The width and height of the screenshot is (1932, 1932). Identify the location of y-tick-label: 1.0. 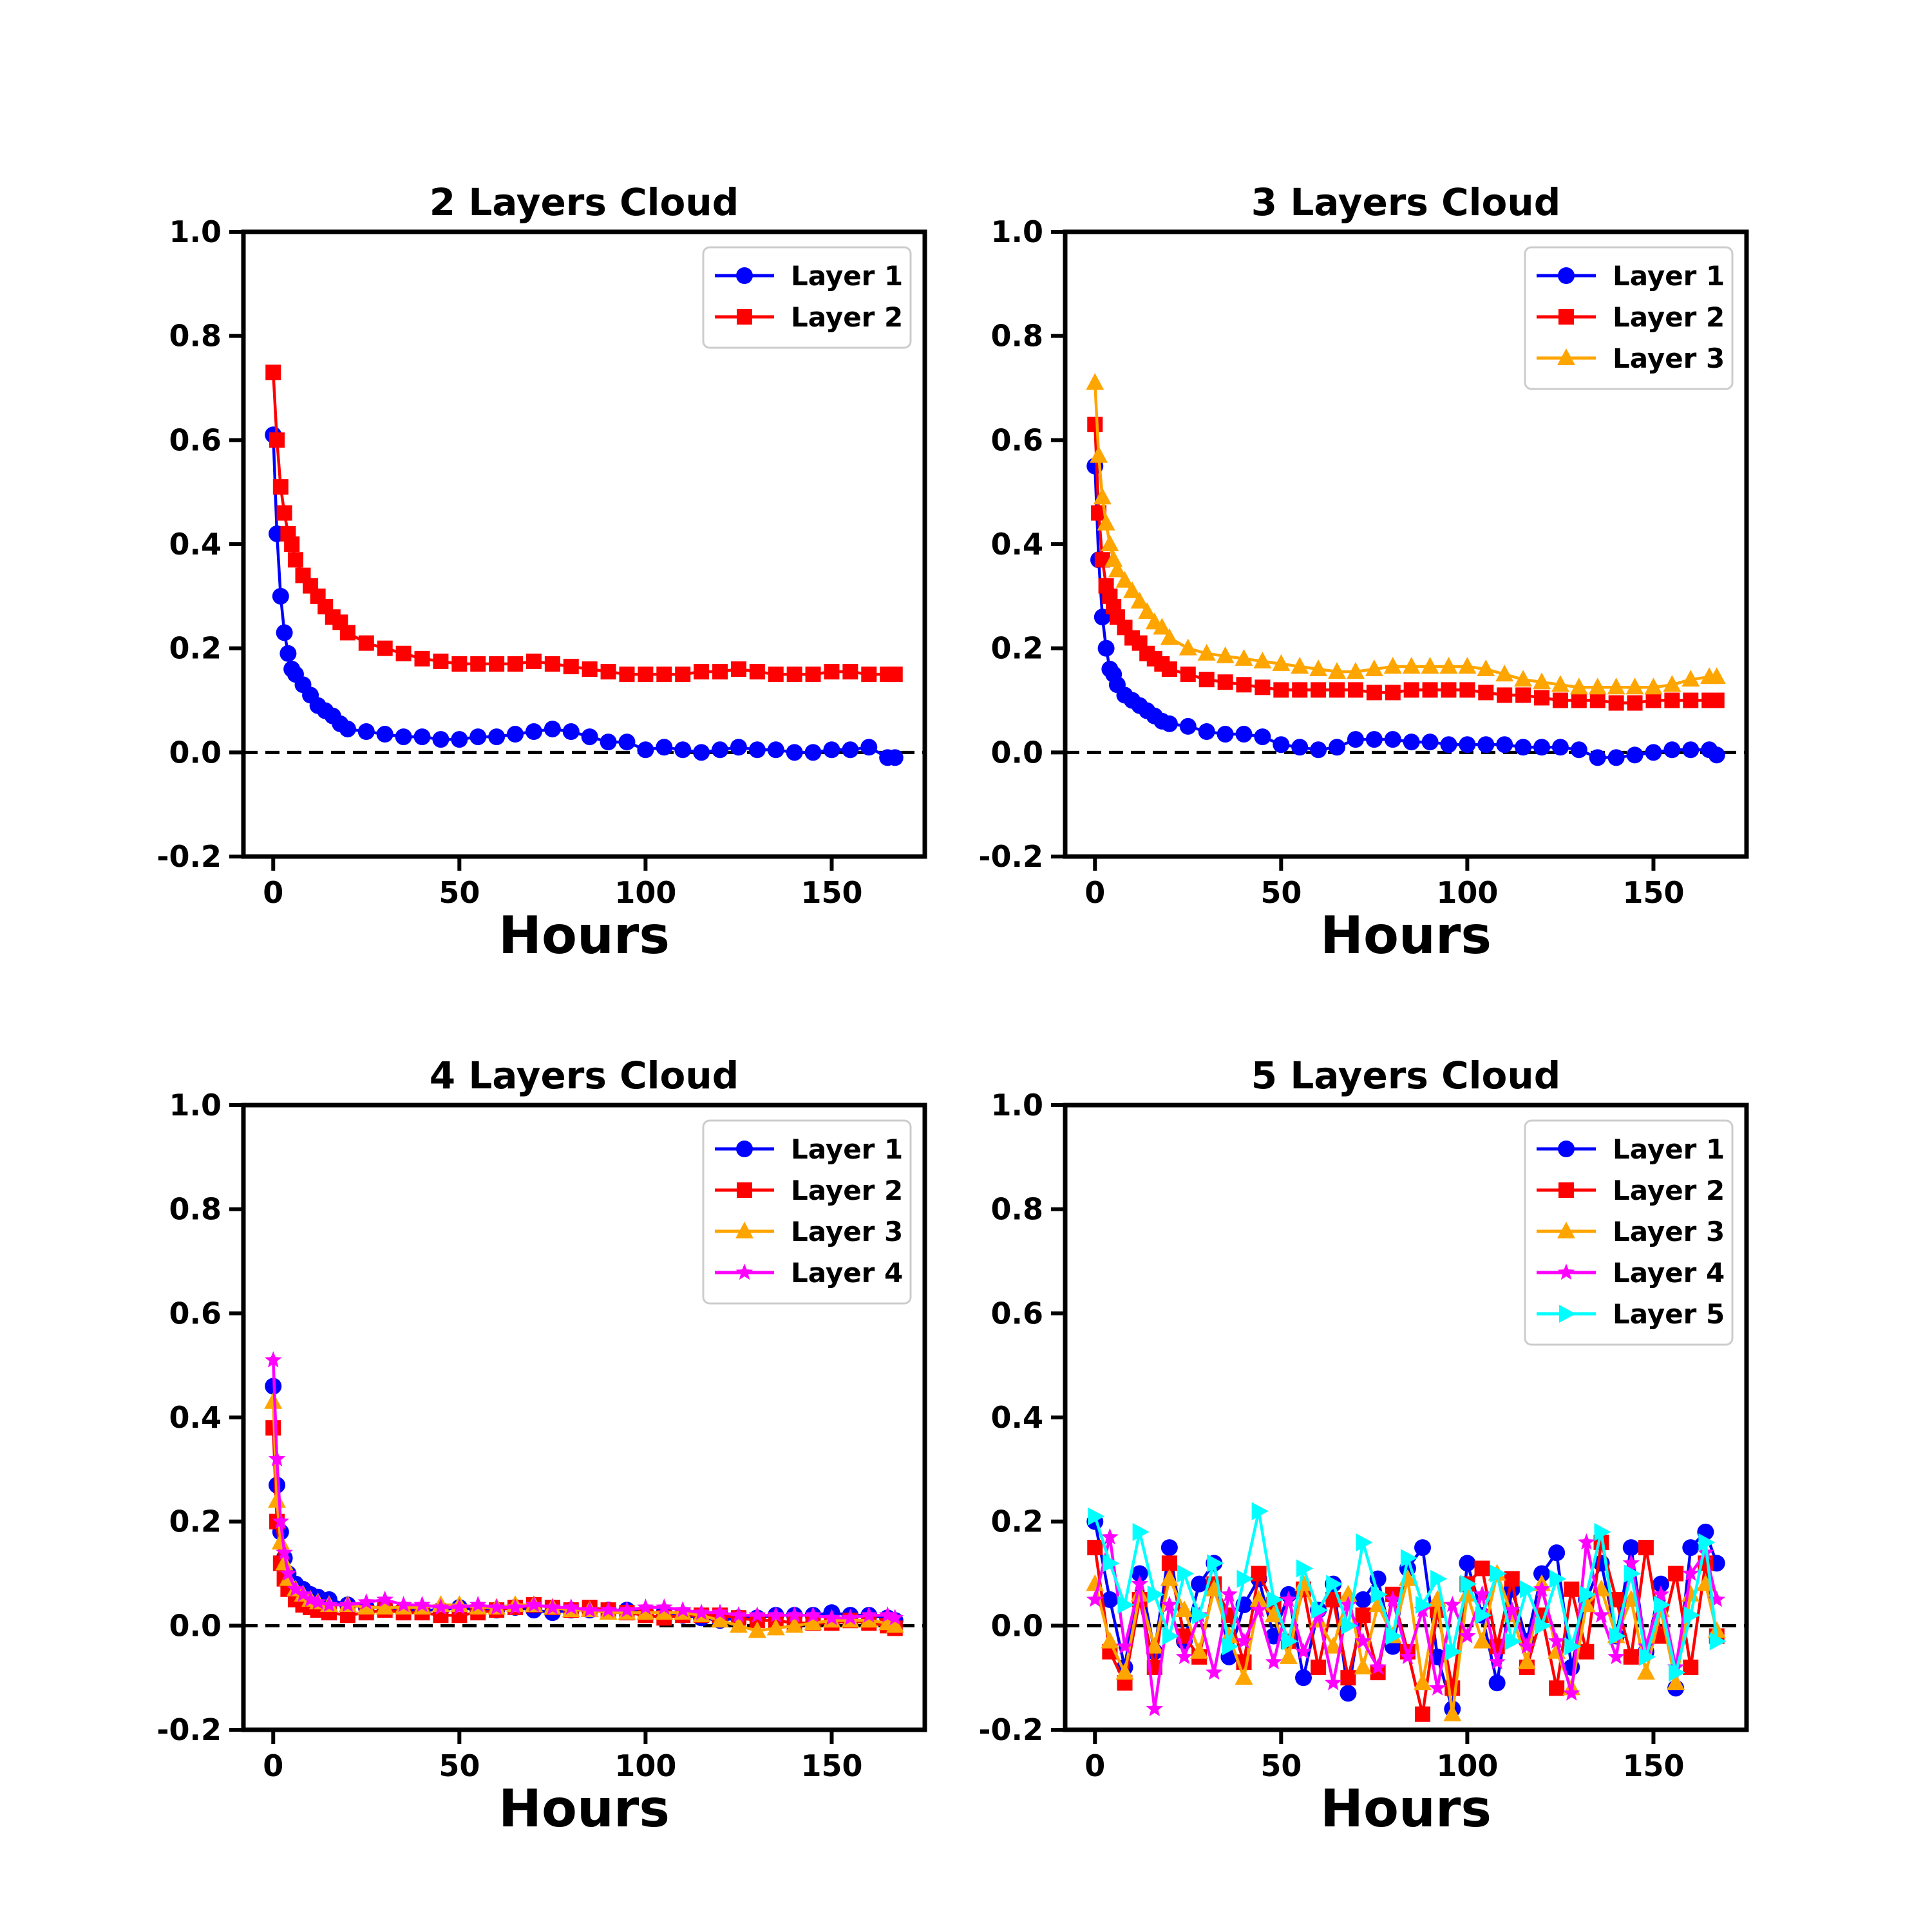
(195, 1105).